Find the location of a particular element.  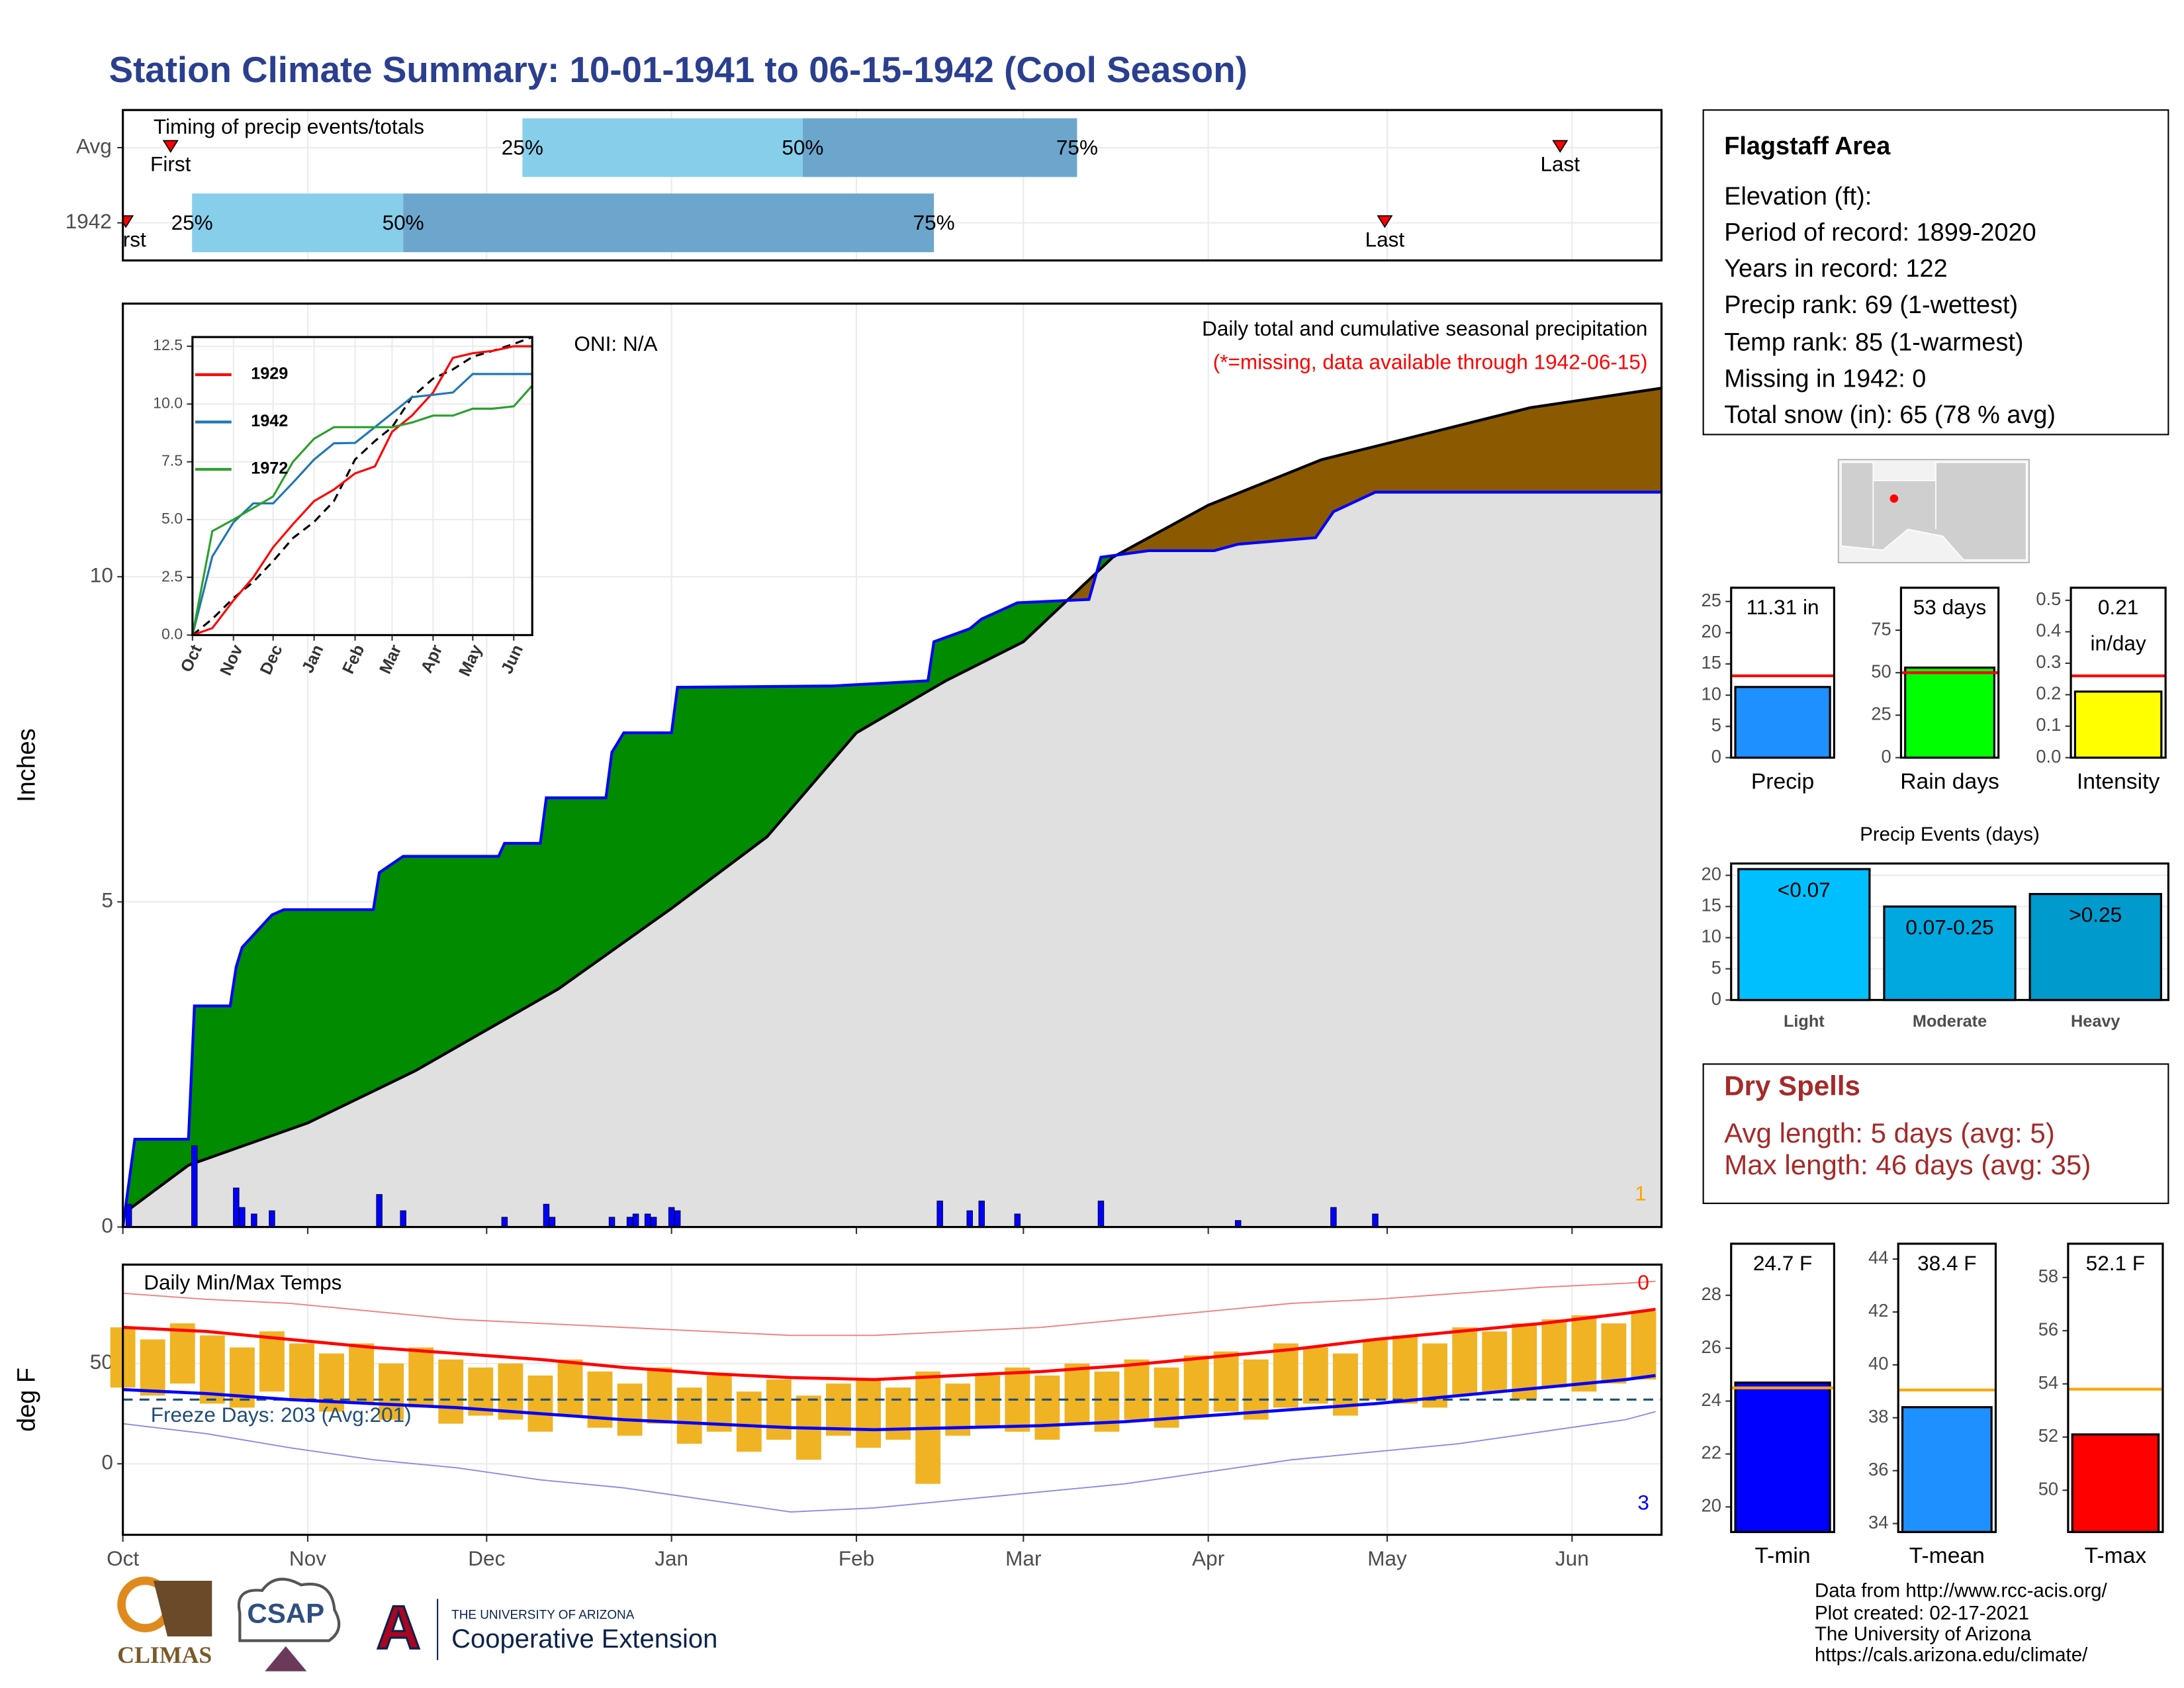

y-tick-label: 12.5 is located at coordinates (168, 344).